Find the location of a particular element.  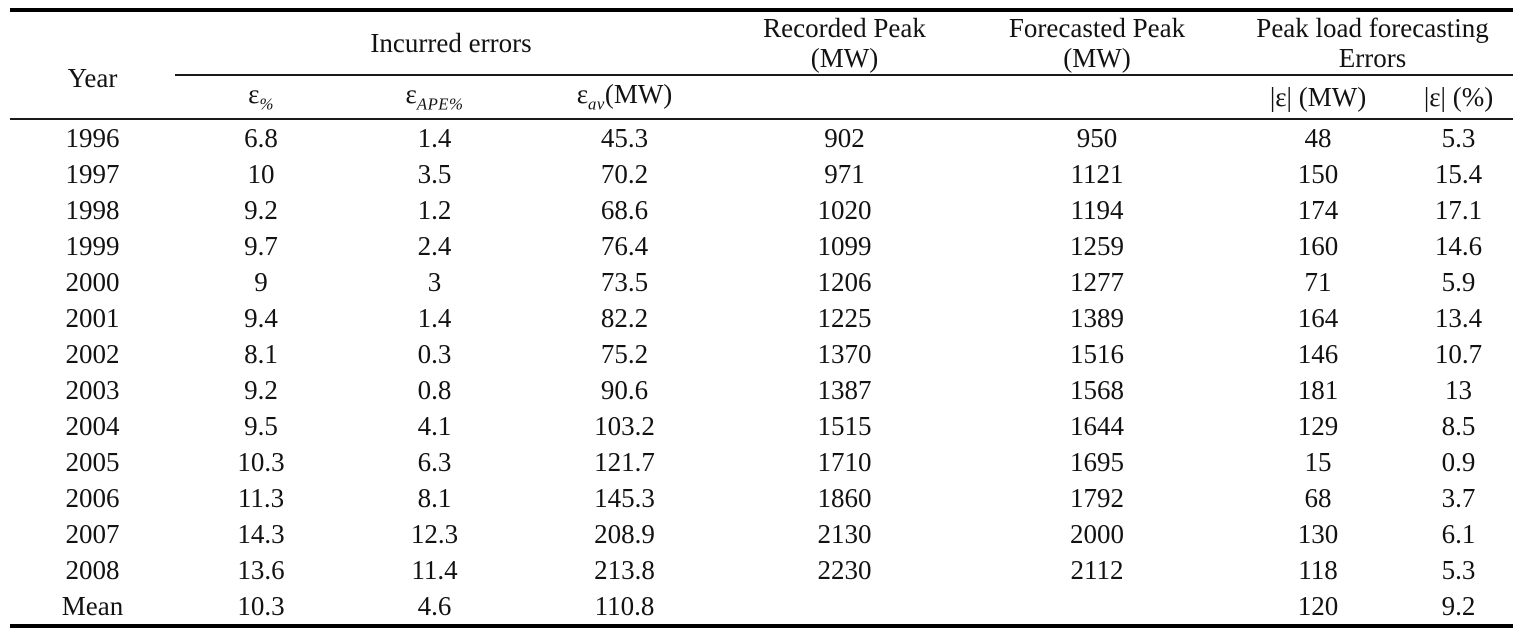

cell-eps-av-mw: 73.5 is located at coordinates (624, 281).